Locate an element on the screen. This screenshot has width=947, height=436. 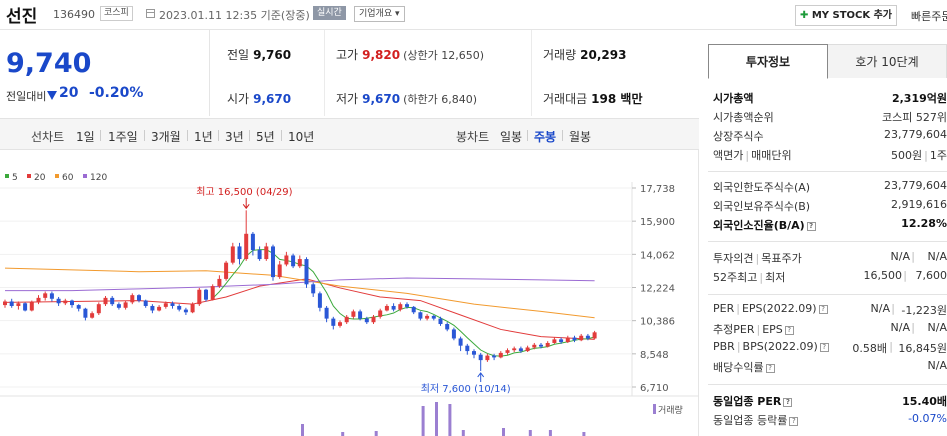
value: 7,600 is located at coordinates (931, 275).